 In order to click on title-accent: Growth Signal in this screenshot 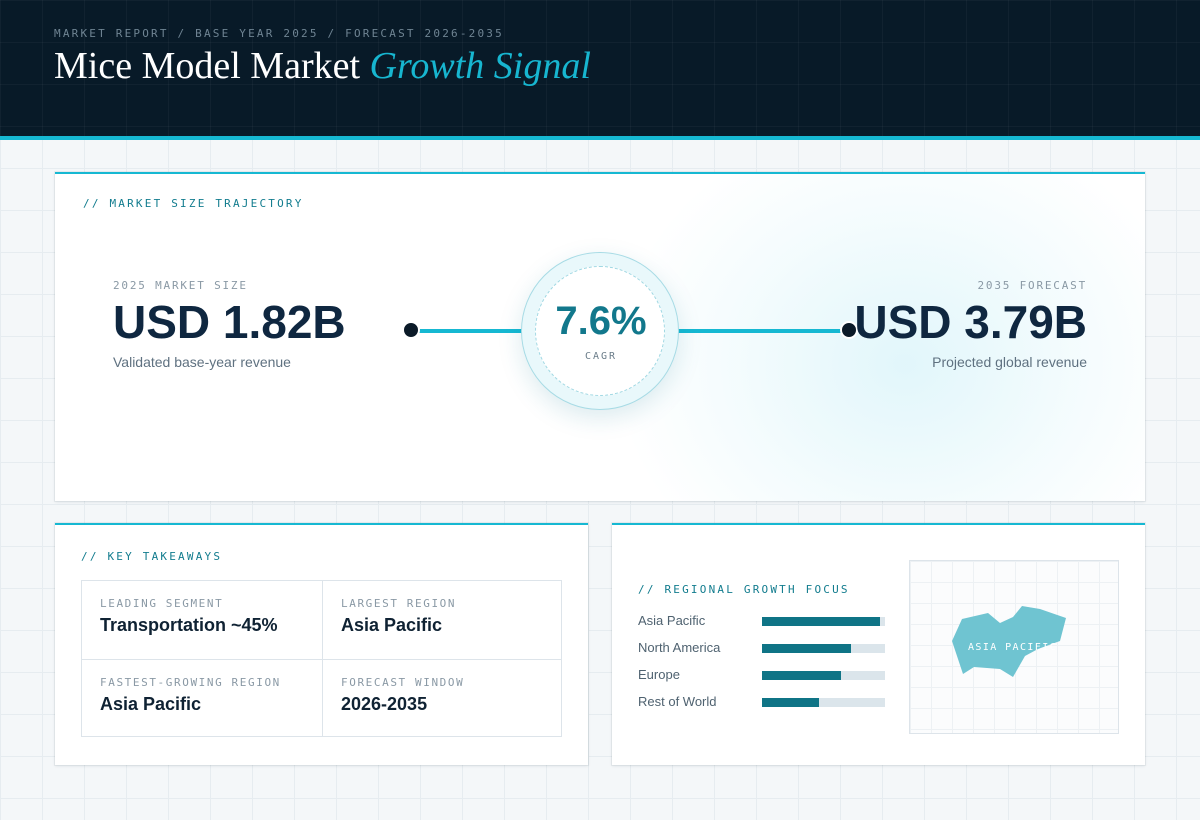, I will do `click(480, 66)`.